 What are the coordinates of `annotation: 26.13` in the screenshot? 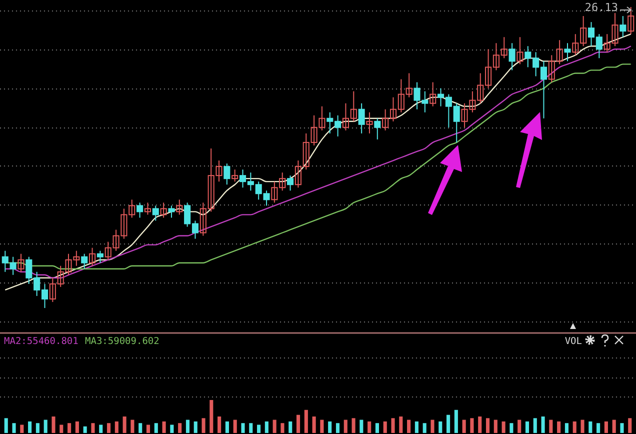 It's located at (601, 7).